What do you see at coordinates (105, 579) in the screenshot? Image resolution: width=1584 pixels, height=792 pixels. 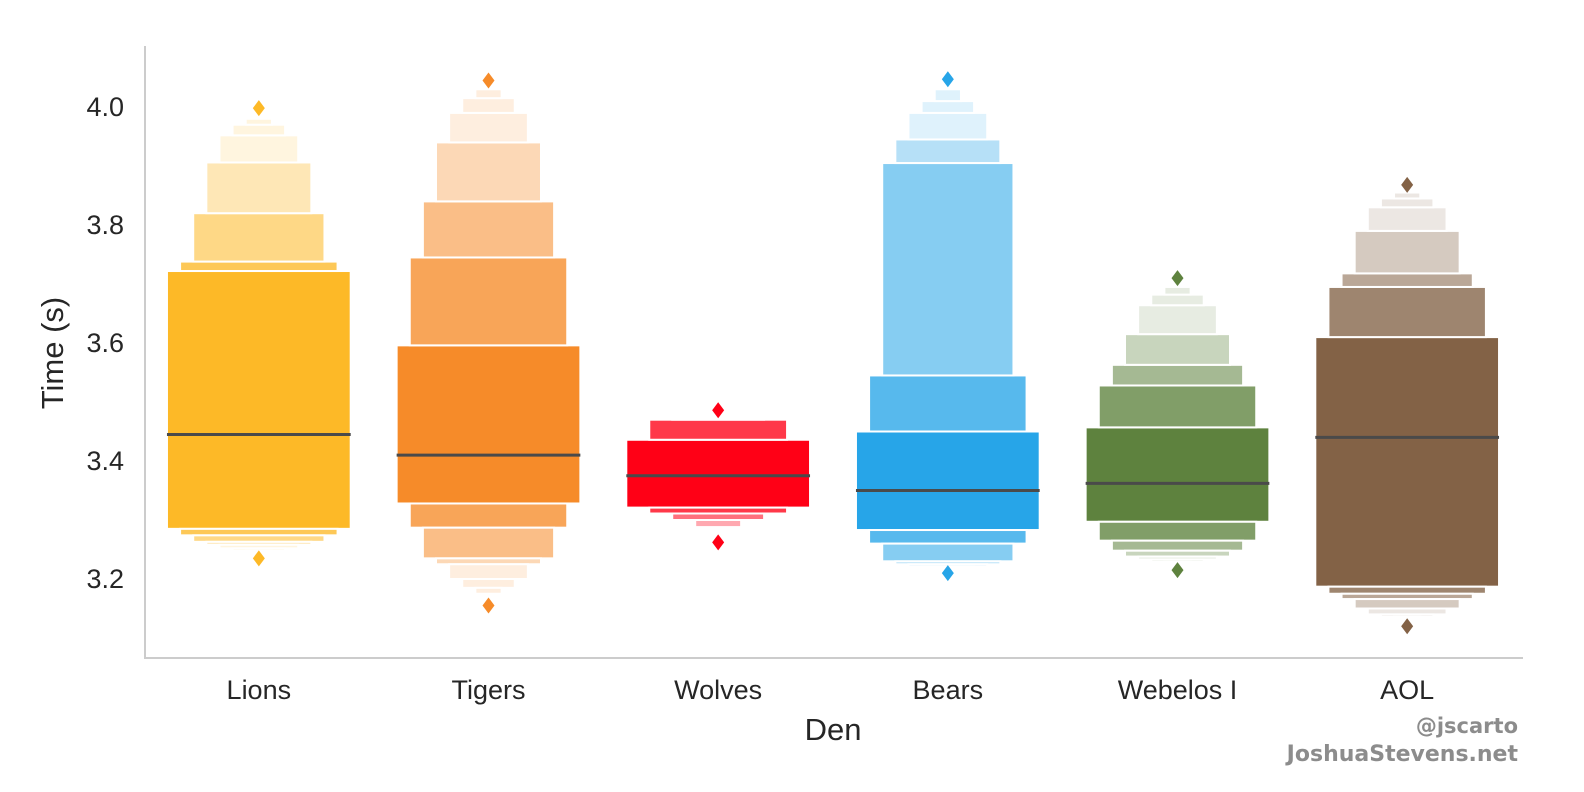 I see `y-tick-label: 3.2` at bounding box center [105, 579].